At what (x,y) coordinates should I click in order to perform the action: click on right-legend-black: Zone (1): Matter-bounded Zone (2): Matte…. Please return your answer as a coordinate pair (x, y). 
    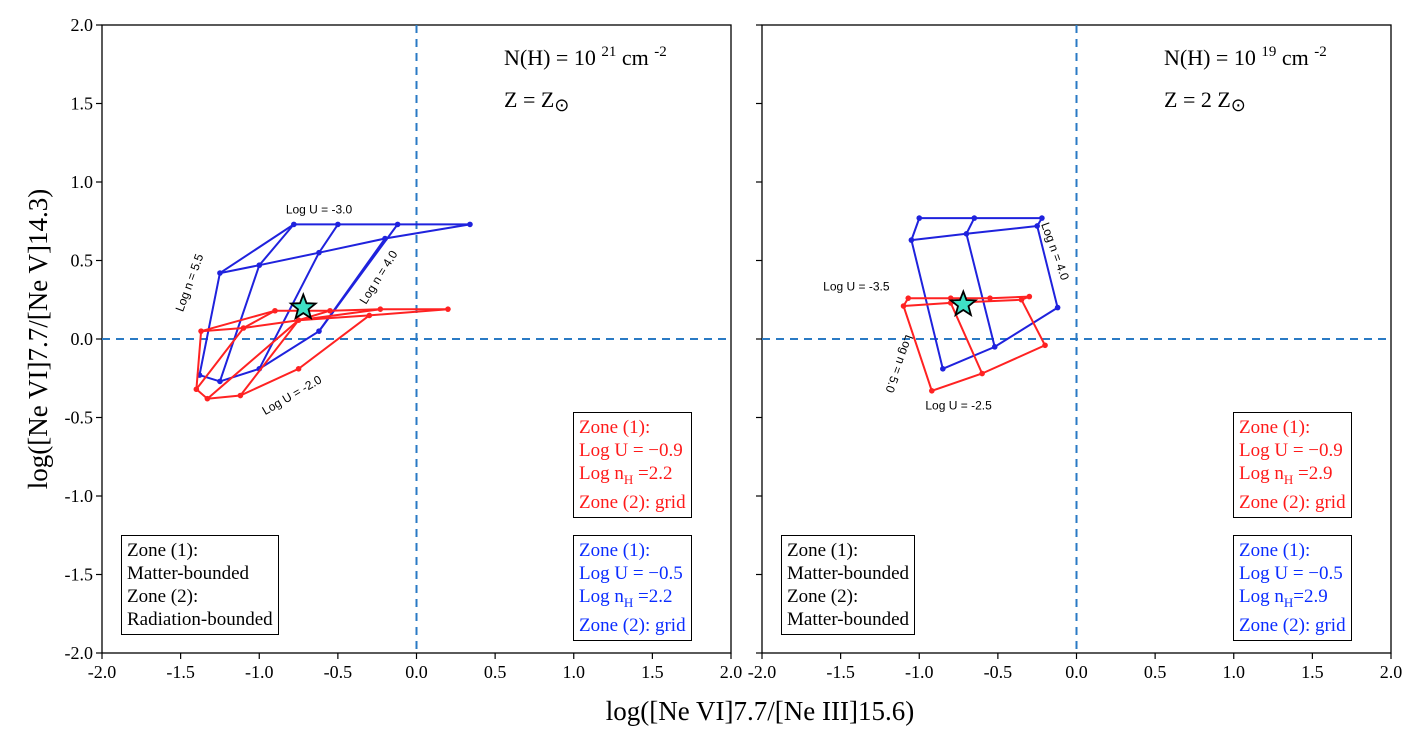
    Looking at the image, I should click on (848, 585).